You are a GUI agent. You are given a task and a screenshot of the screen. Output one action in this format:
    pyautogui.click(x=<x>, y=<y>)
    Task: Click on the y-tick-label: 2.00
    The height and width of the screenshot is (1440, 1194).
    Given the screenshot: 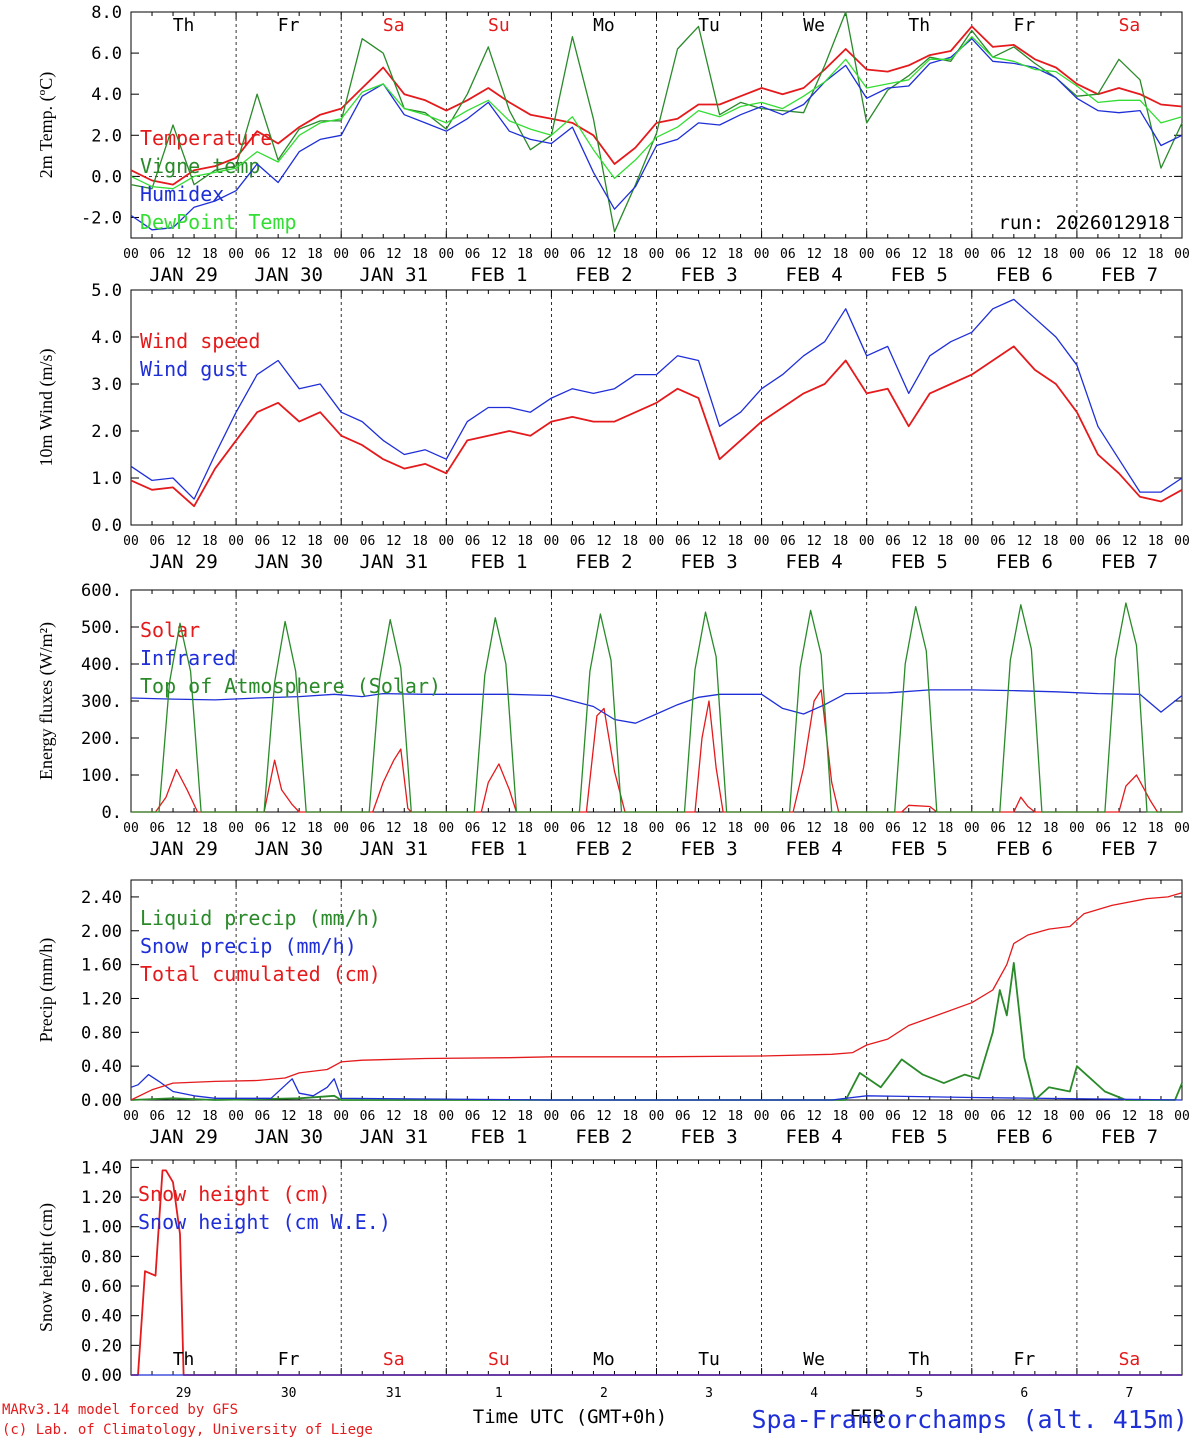 What is the action you would take?
    pyautogui.click(x=101, y=932)
    